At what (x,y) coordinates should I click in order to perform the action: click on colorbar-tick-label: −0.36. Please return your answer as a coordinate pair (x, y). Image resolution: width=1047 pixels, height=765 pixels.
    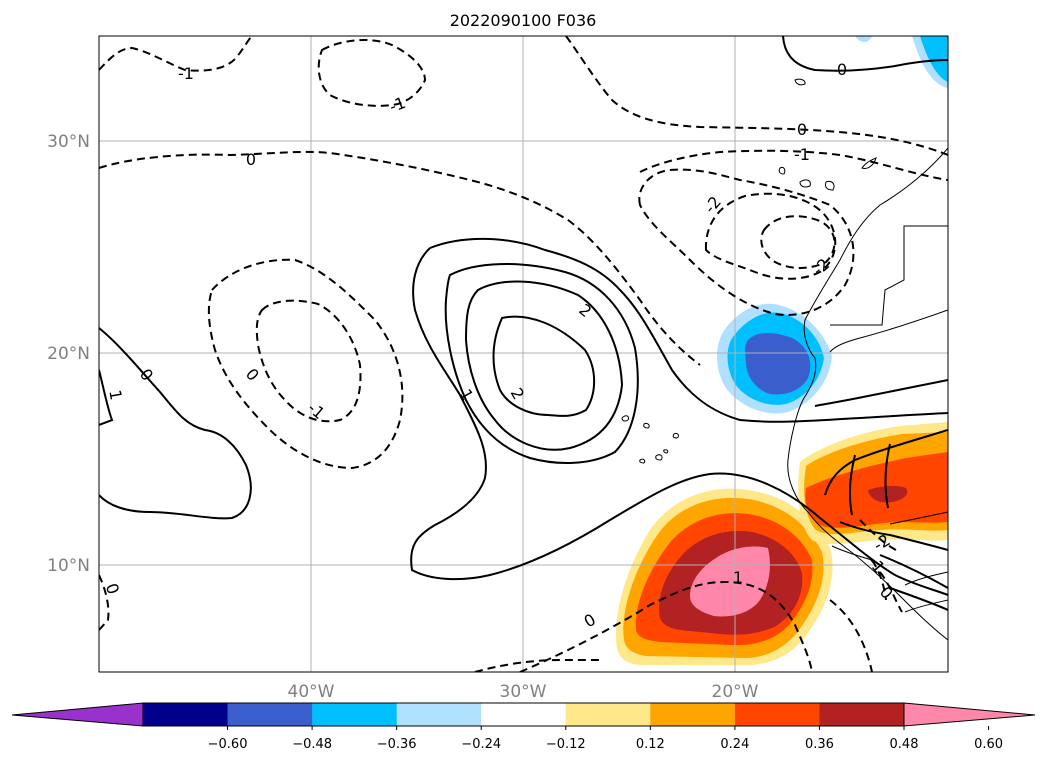
    Looking at the image, I should click on (397, 744).